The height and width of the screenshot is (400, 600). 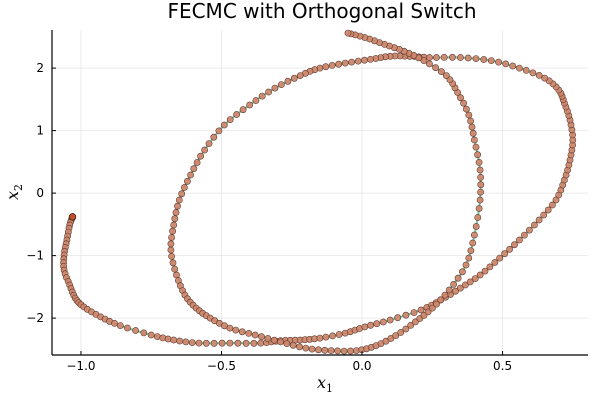 I want to click on x-tick-label: 0.5, so click(x=502, y=366).